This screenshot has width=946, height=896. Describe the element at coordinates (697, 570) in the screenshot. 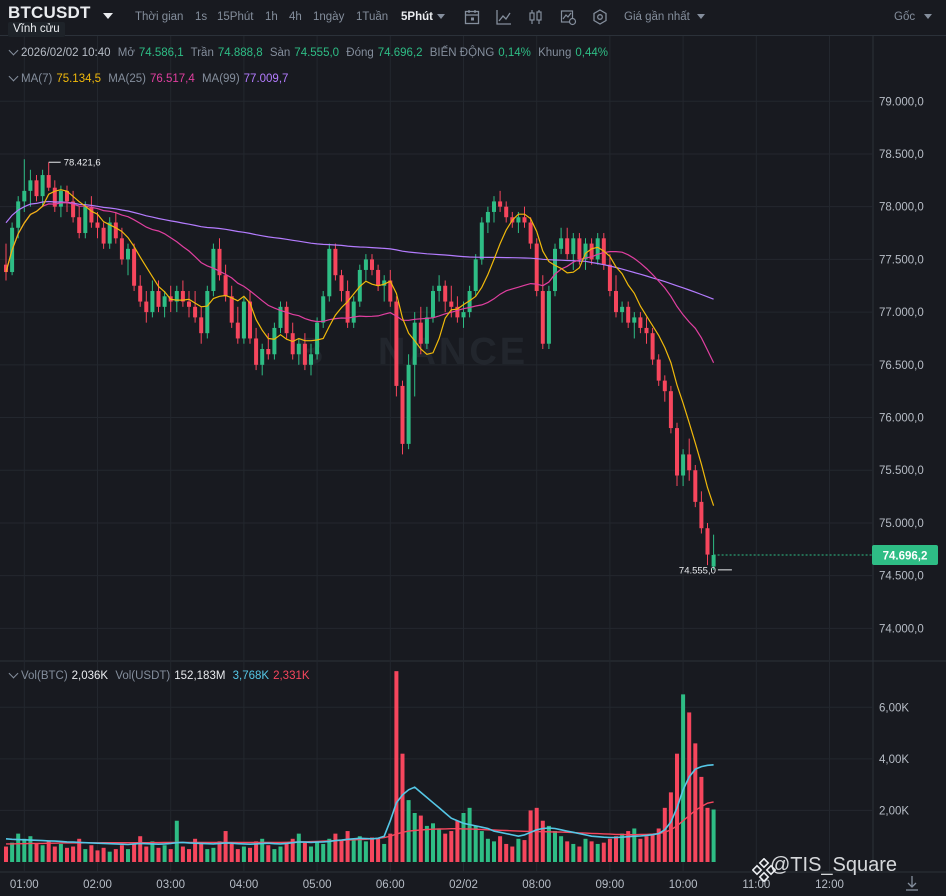

I see `min-price-marker-label: 74.555,0` at that location.